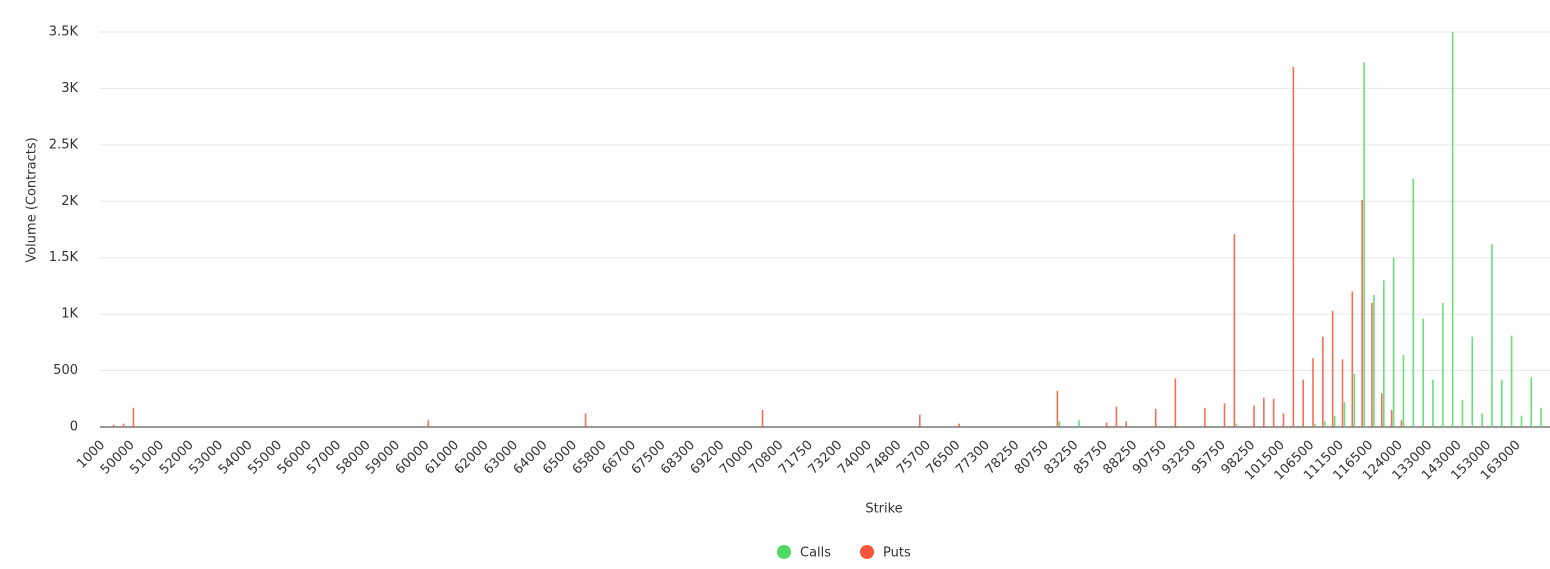 The image size is (1550, 569). Describe the element at coordinates (883, 509) in the screenshot. I see `x-axis-title: Strike` at that location.